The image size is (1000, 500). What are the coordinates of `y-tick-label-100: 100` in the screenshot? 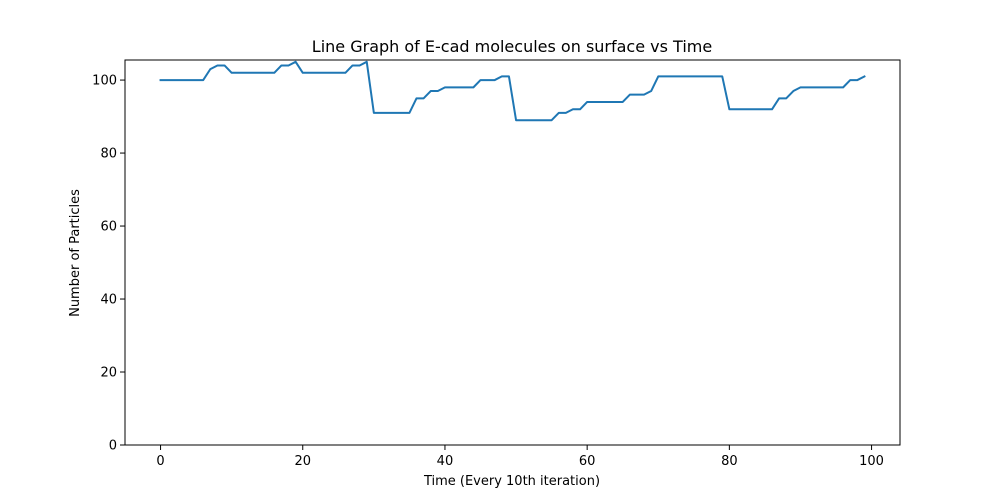 It's located at (104, 81).